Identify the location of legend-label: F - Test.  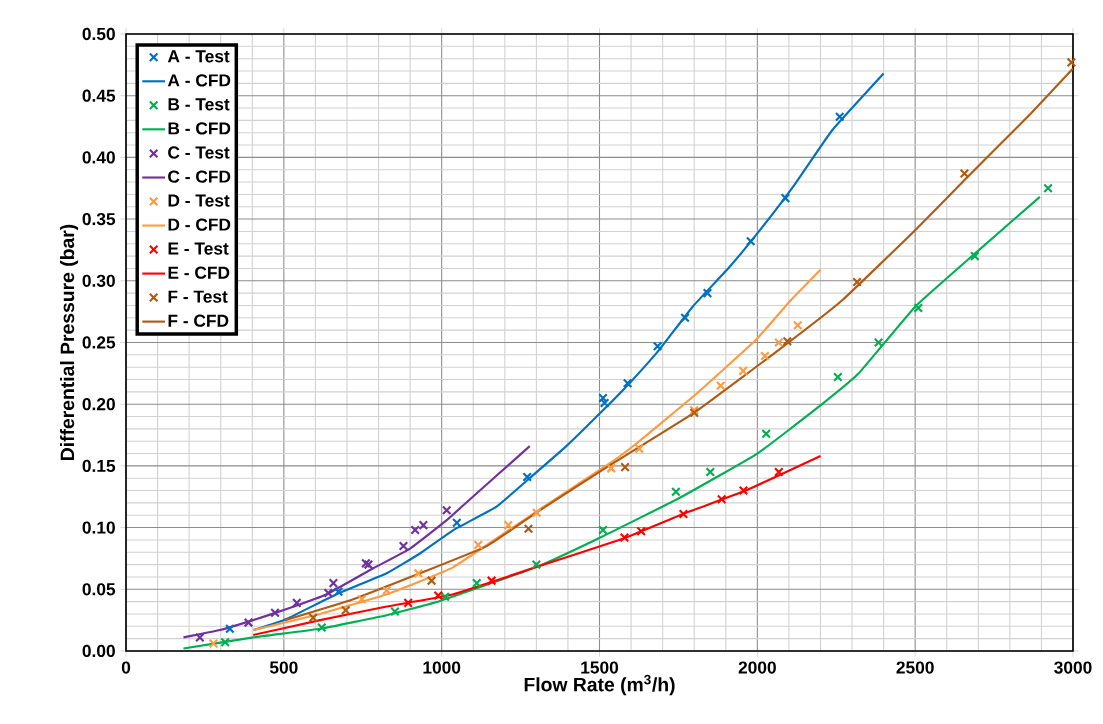
(198, 296).